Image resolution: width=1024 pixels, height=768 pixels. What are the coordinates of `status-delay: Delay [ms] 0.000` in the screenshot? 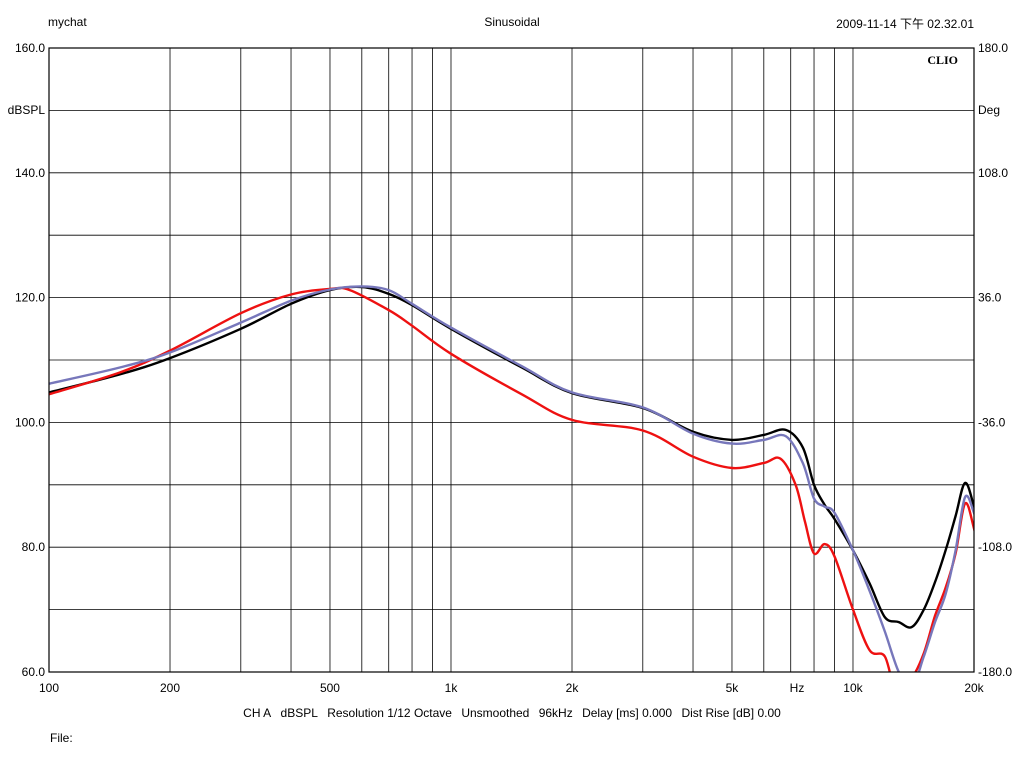 It's located at (627, 713).